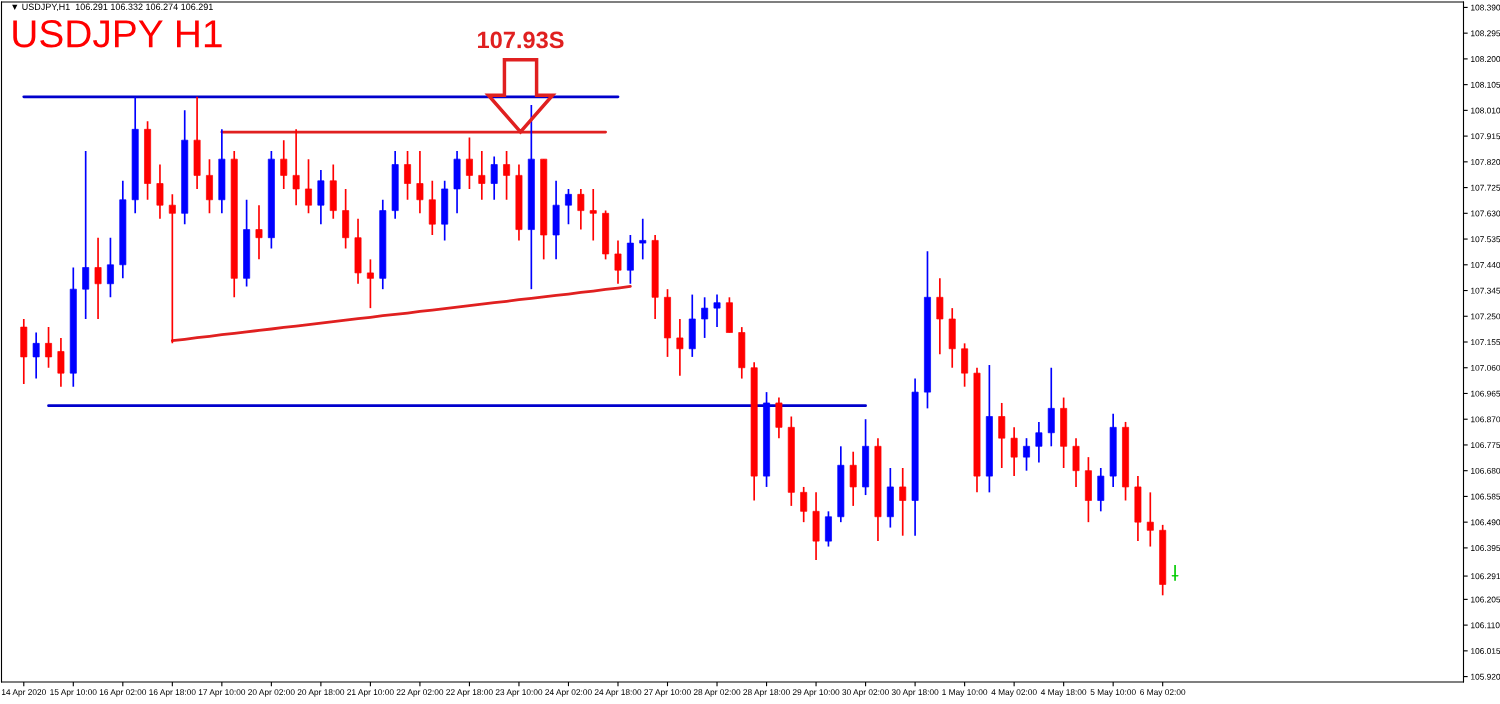  Describe the element at coordinates (117, 34) in the screenshot. I see `chart-title: USDJPY H1` at that location.